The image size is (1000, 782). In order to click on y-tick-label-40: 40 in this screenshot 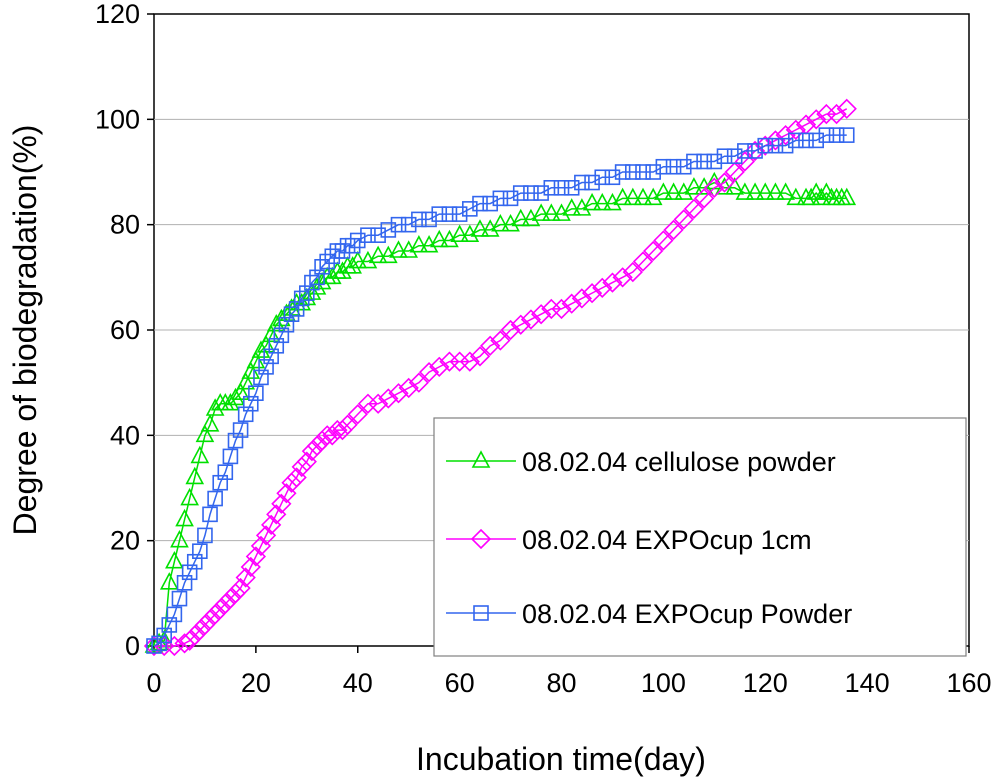, I will do `click(125, 435)`.